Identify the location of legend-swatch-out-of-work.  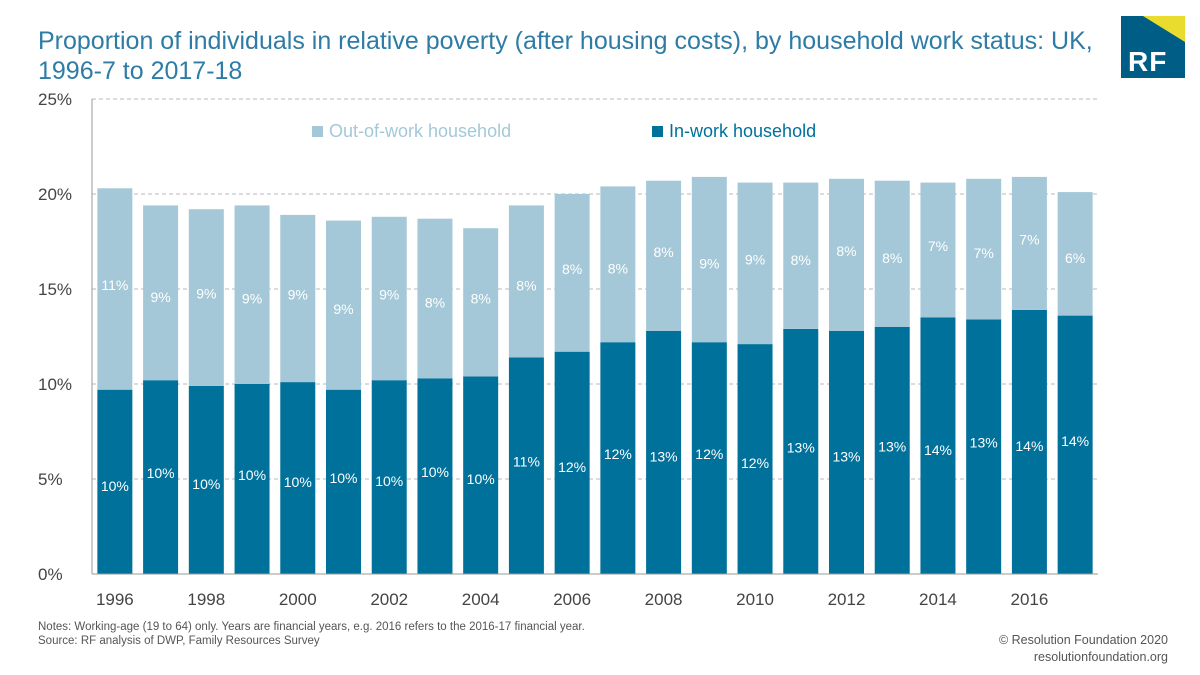
(317, 131).